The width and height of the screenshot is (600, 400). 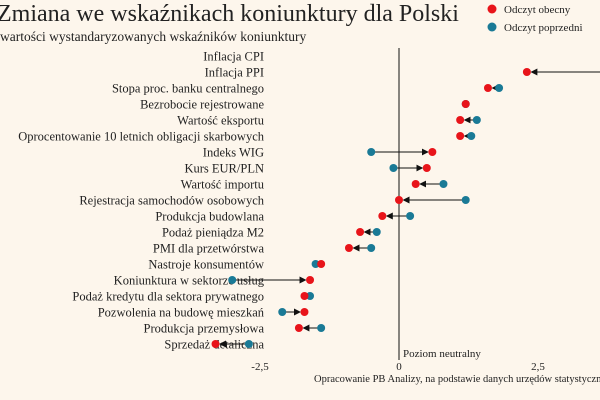 I want to click on row-3: Bezrobocie rejestrowane, so click(x=305, y=105).